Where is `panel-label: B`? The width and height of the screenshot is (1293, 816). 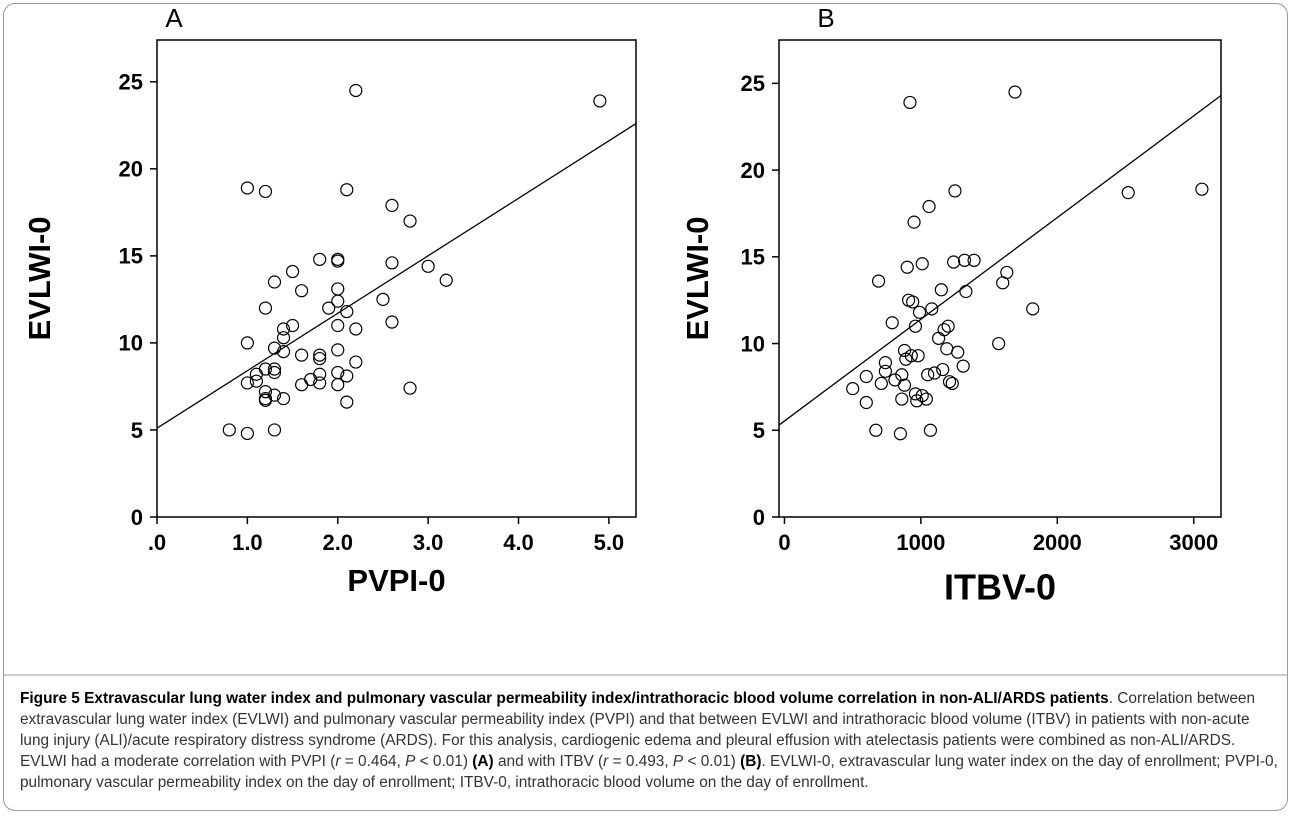 panel-label: B is located at coordinates (825, 18).